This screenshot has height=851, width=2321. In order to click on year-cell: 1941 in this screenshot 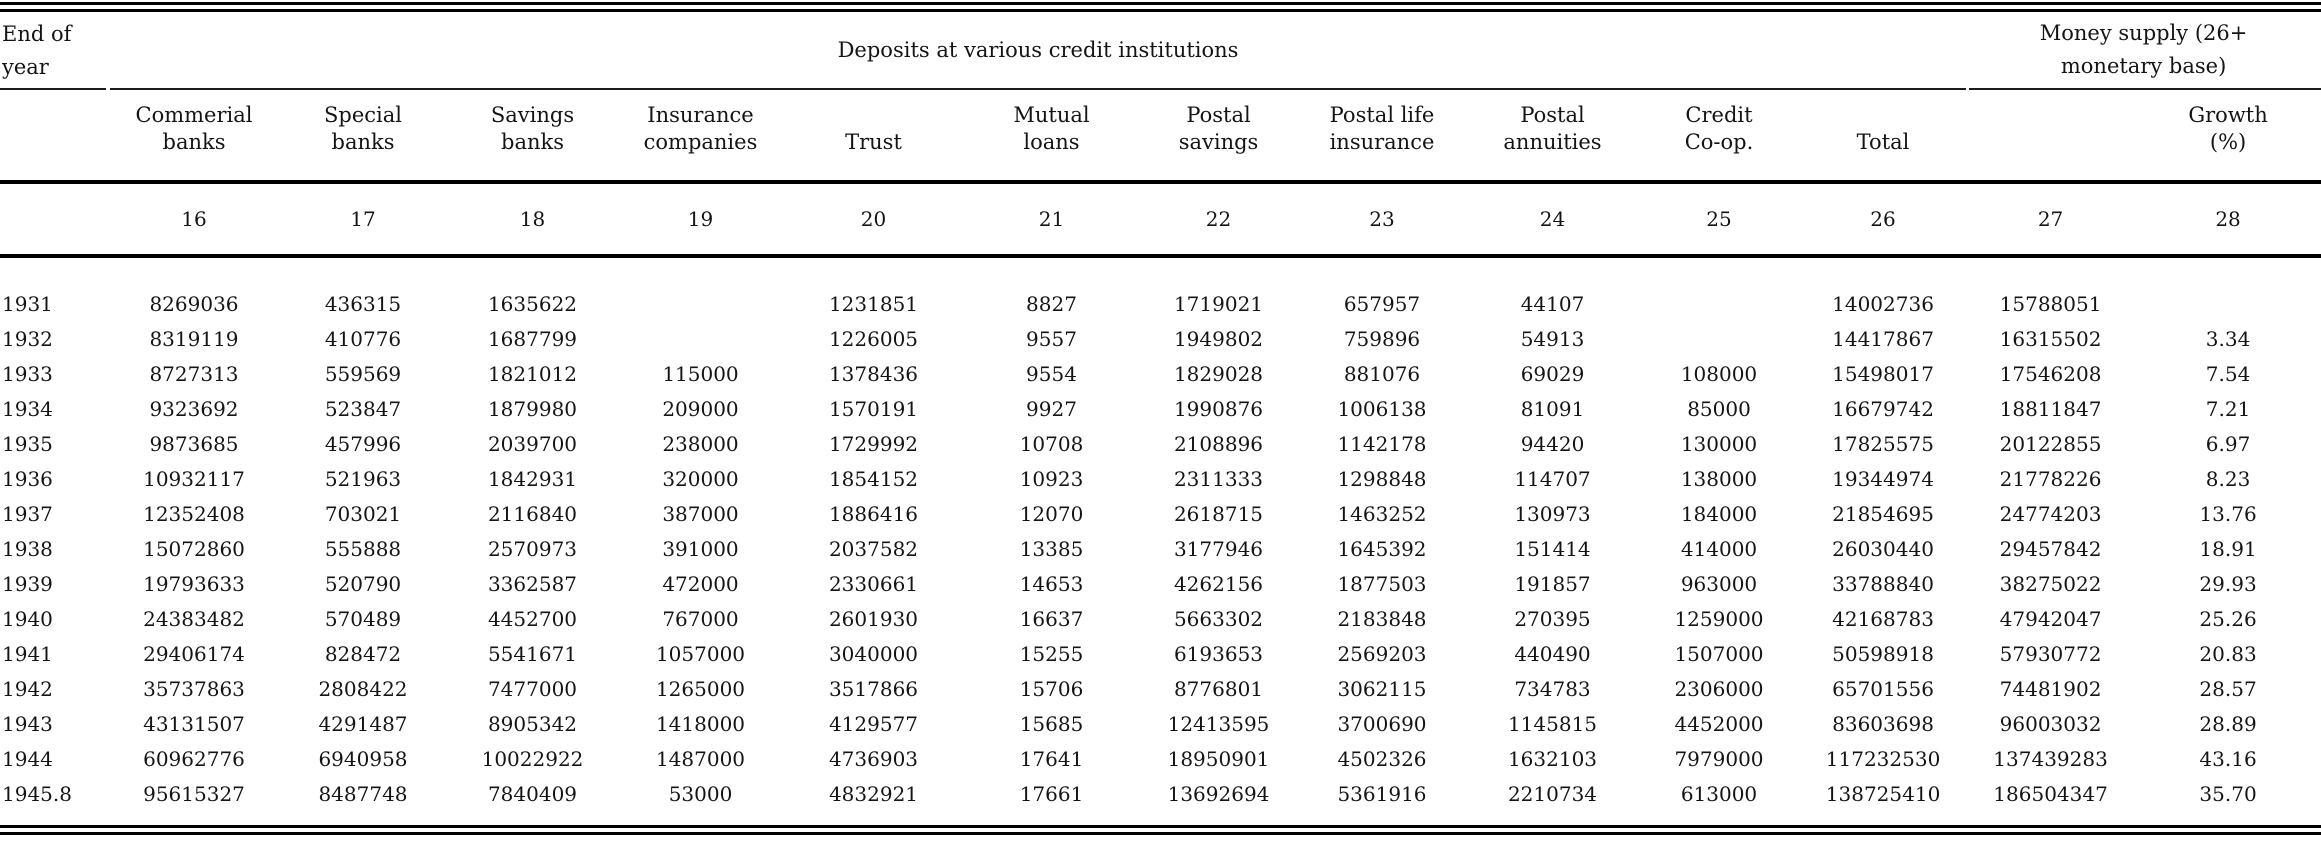, I will do `click(27, 653)`.